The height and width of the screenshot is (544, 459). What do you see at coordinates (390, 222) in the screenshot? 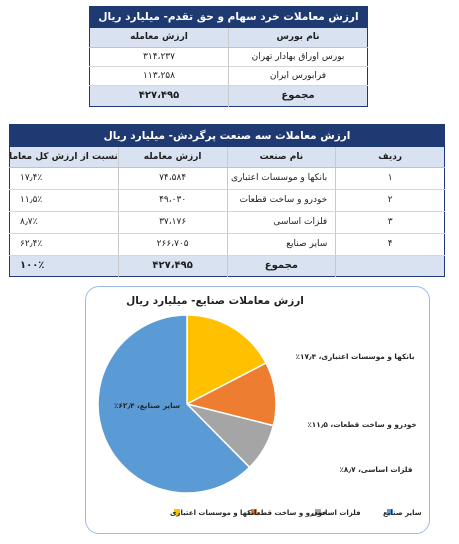
I see `row-index: ۳` at bounding box center [390, 222].